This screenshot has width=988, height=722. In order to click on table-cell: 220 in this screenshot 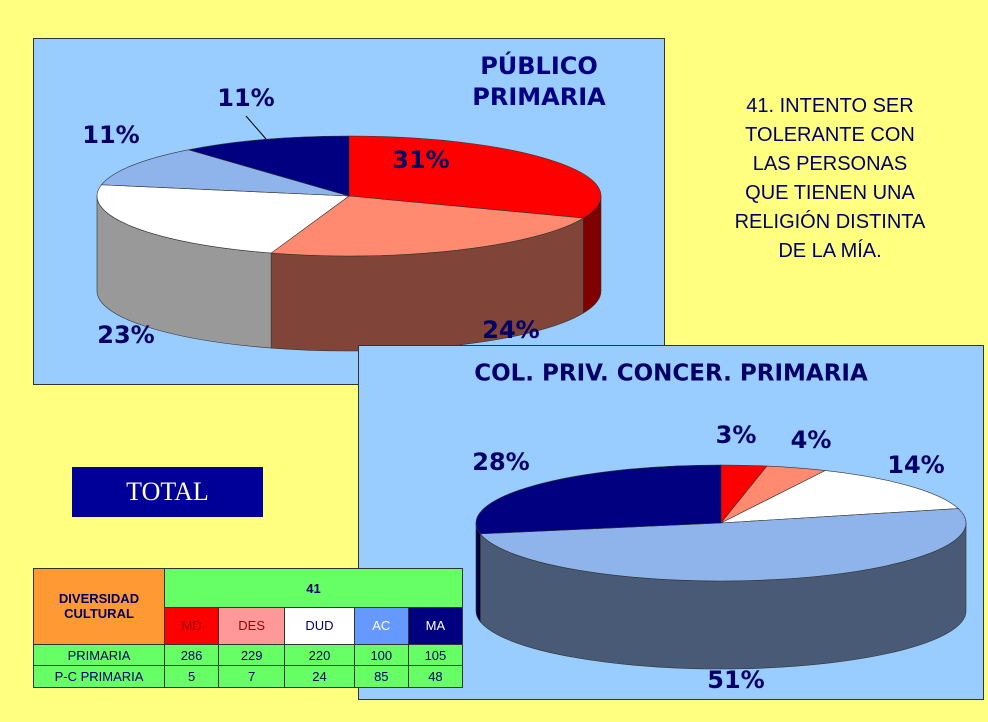, I will do `click(319, 655)`.